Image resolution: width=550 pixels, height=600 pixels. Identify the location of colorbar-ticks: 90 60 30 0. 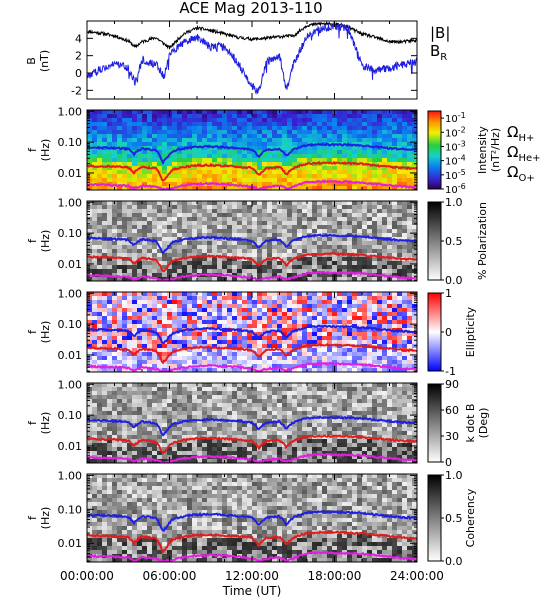
(450, 423).